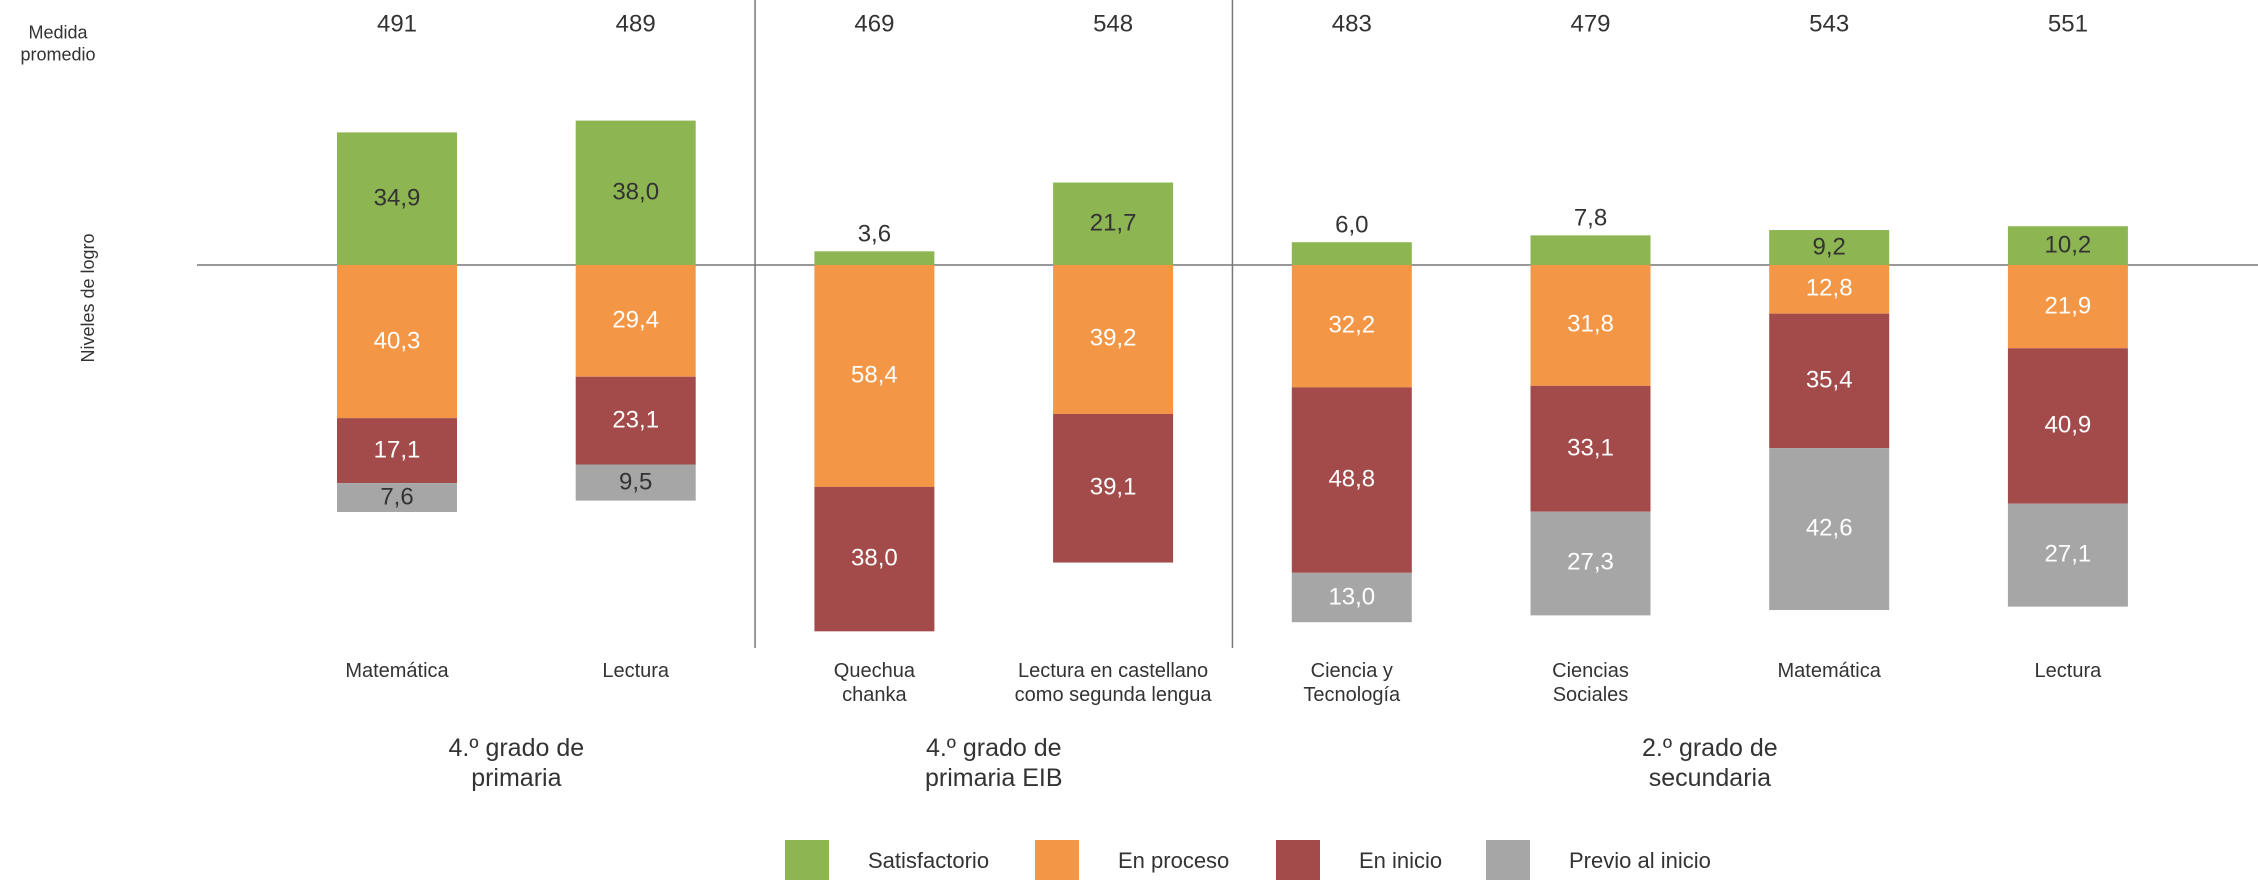 The image size is (2258, 880). What do you see at coordinates (1829, 24) in the screenshot?
I see `average-value: 543` at bounding box center [1829, 24].